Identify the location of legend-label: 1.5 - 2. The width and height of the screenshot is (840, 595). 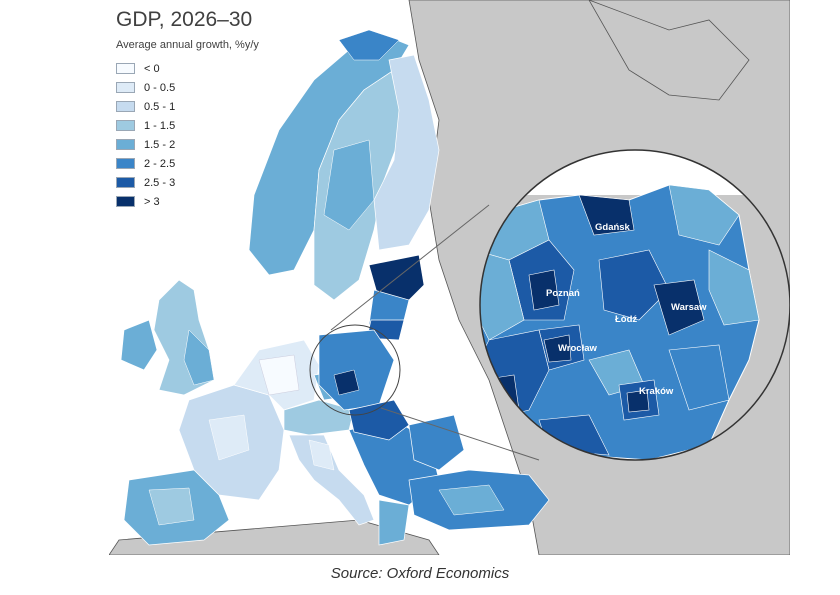
(160, 144).